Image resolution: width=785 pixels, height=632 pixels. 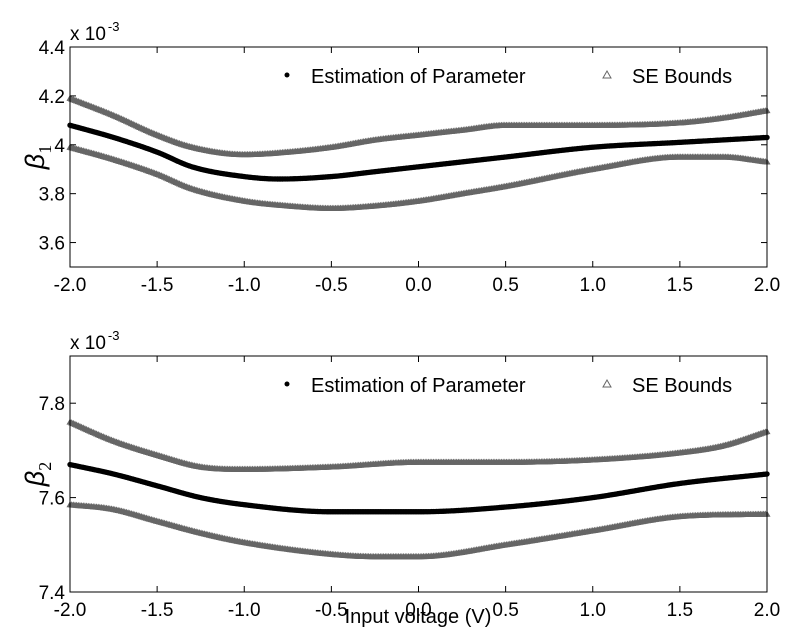 I want to click on panel-2-exponent: x 10 -3, so click(x=94, y=341).